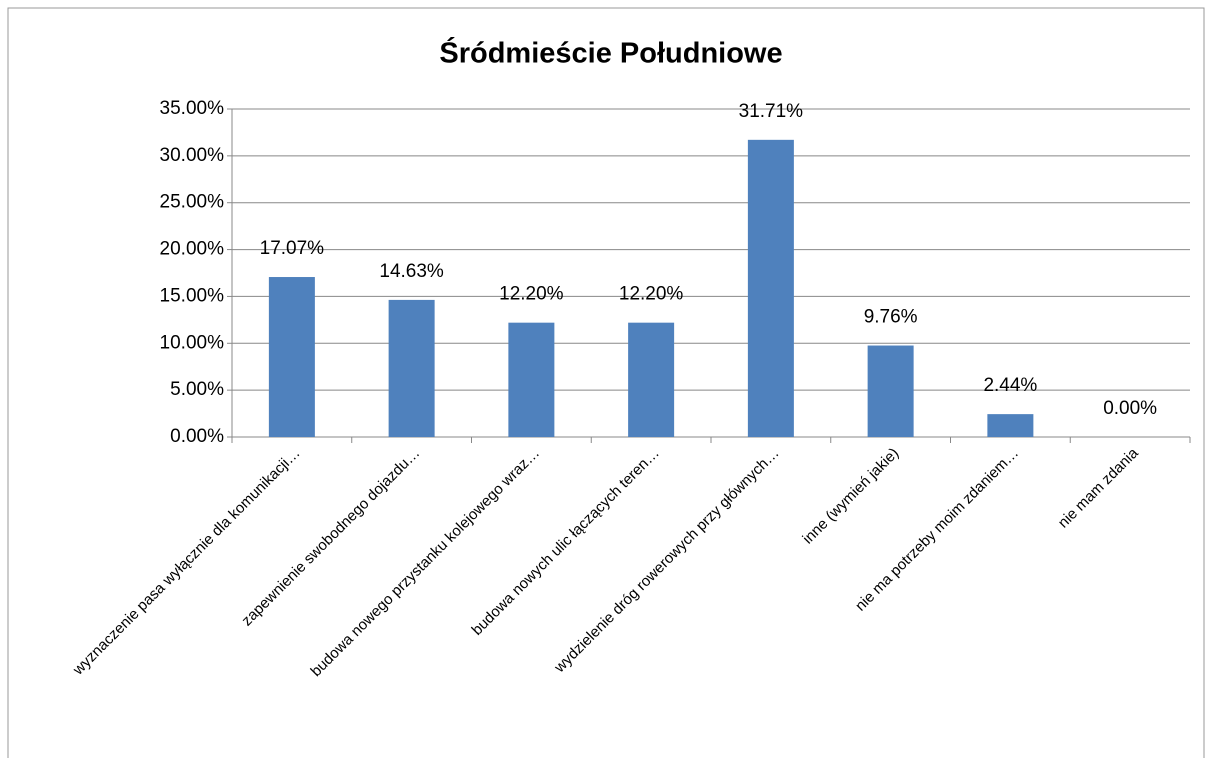  What do you see at coordinates (192, 202) in the screenshot?
I see `y-tick-label: 25.00%` at bounding box center [192, 202].